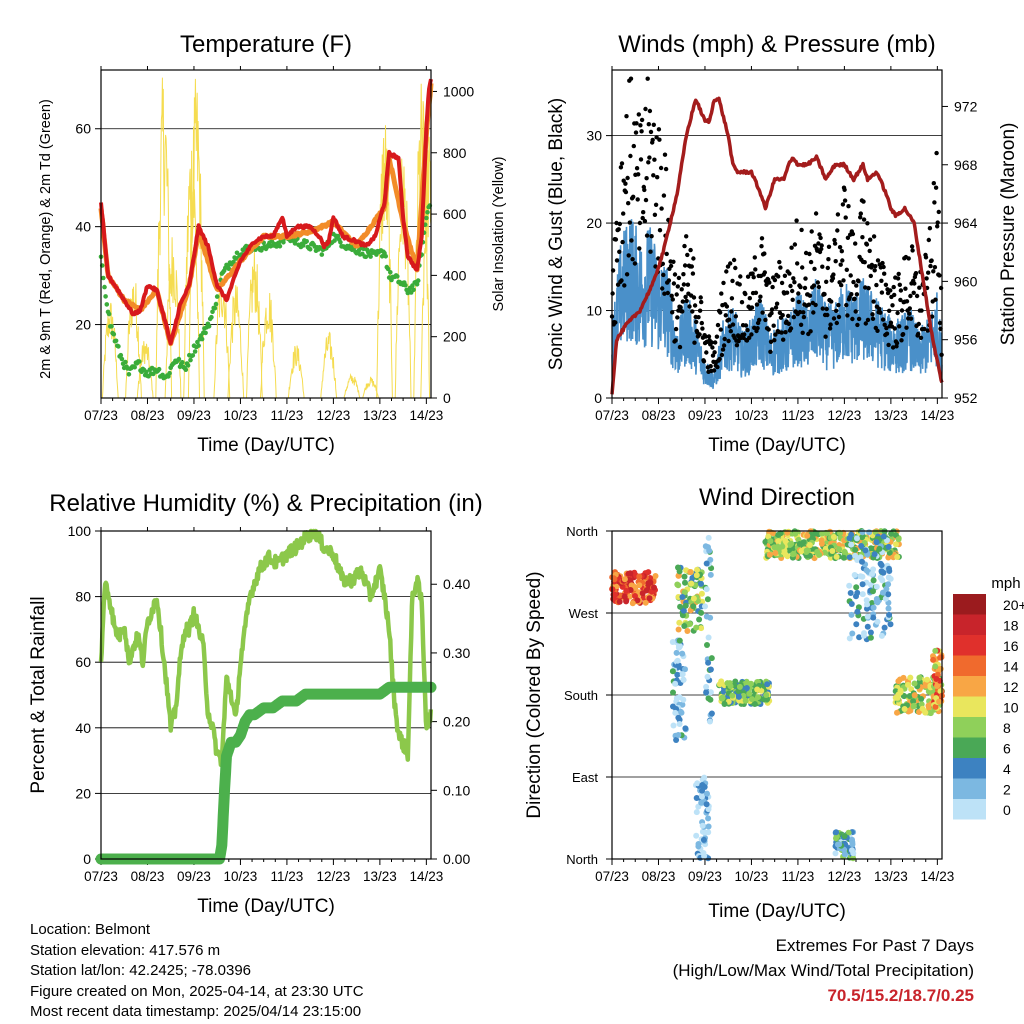 The width and height of the screenshot is (1024, 1024). Describe the element at coordinates (266, 238) in the screenshot. I see `solar-insolation-series` at that location.